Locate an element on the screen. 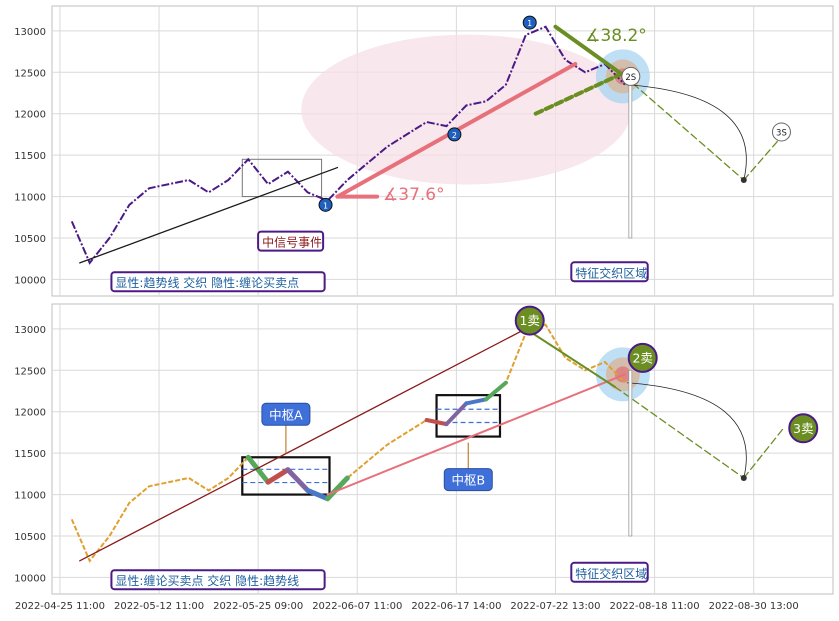  point-label: 3S is located at coordinates (781, 133).